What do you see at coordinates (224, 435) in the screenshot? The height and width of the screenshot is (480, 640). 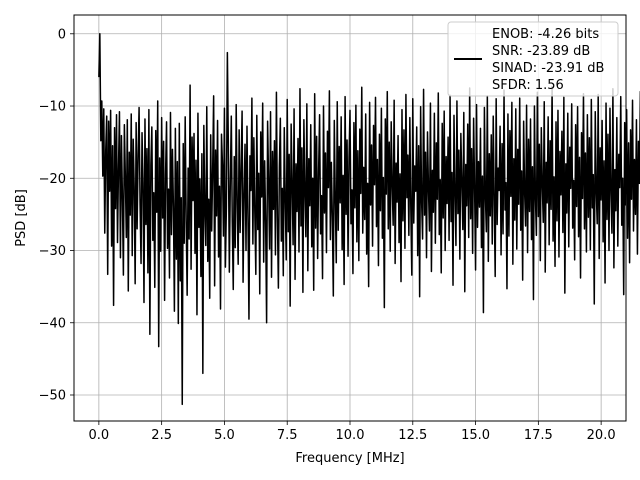 I see `x-tick-label: 5.0` at bounding box center [224, 435].